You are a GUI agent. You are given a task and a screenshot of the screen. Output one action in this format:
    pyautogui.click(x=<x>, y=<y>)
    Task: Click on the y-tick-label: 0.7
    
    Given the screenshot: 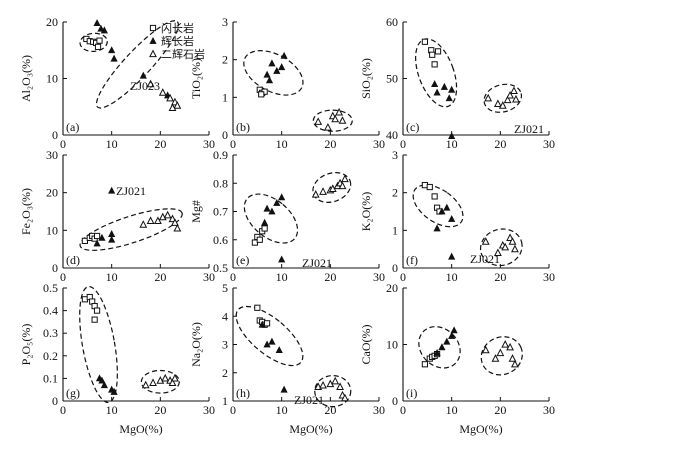 What is the action you would take?
    pyautogui.click(x=220, y=212)
    